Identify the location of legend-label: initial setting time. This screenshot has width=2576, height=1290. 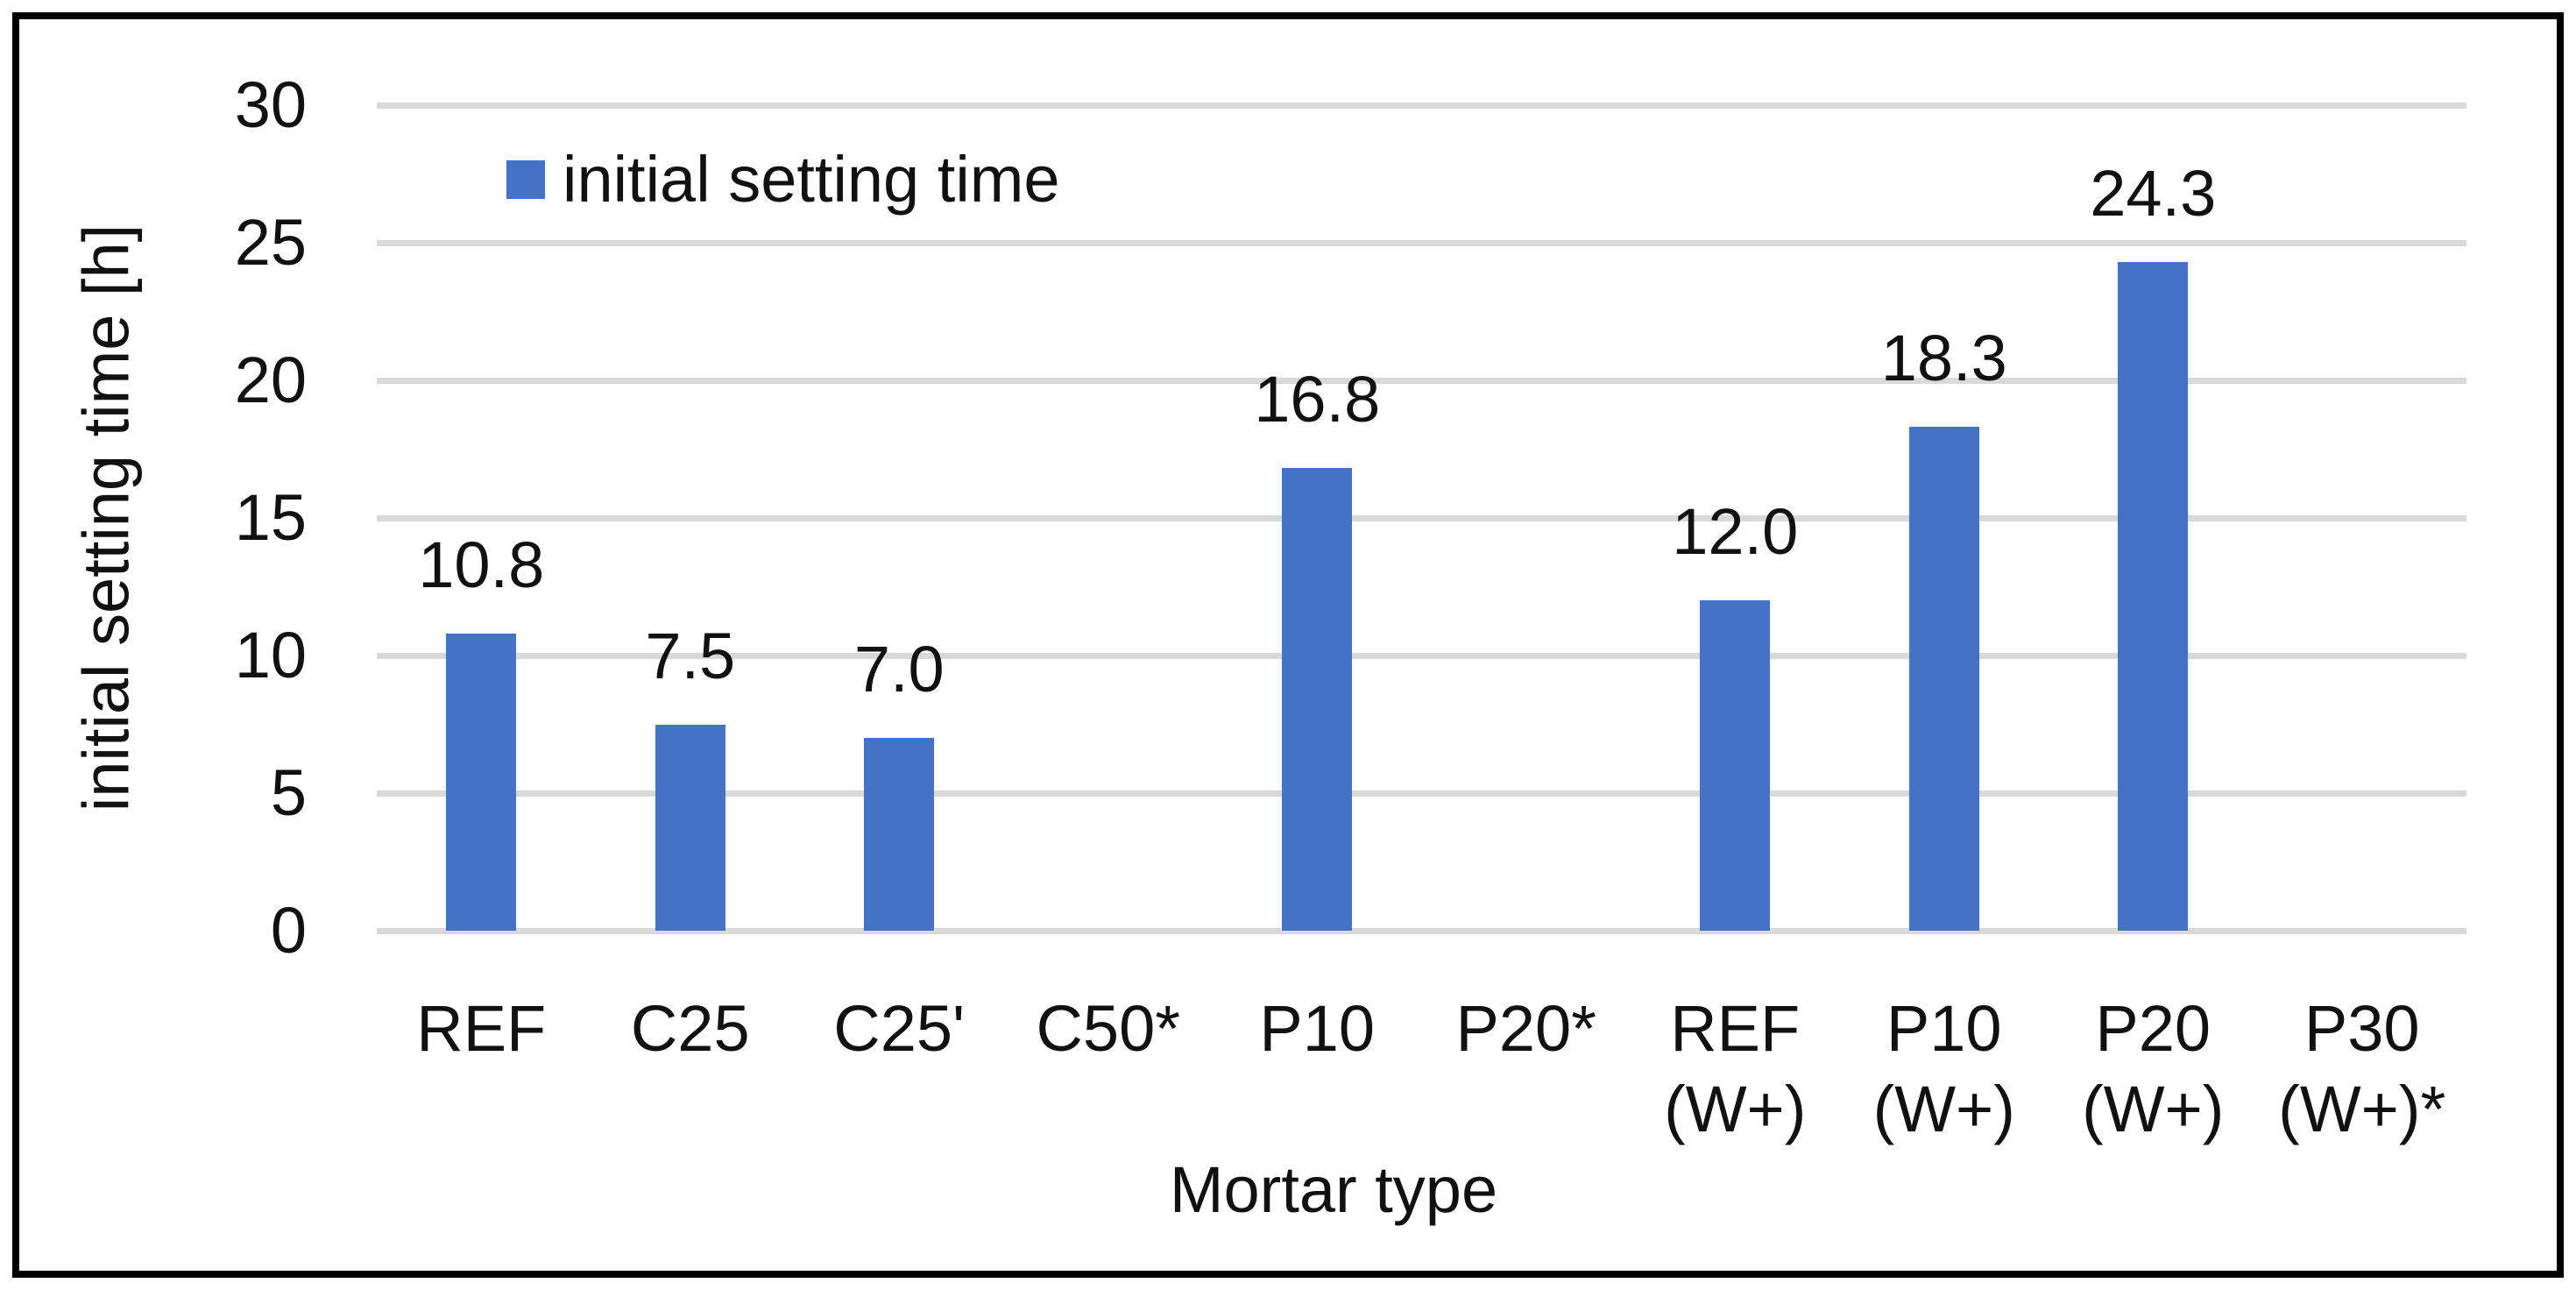
(811, 179).